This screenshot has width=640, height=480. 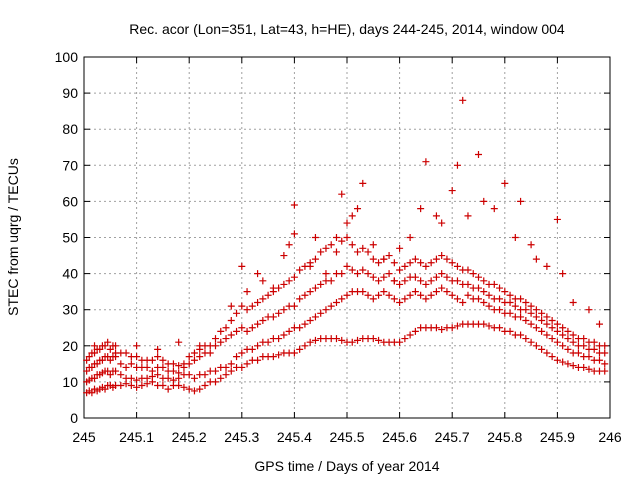 I want to click on y-tick-label: 40, so click(x=70, y=274).